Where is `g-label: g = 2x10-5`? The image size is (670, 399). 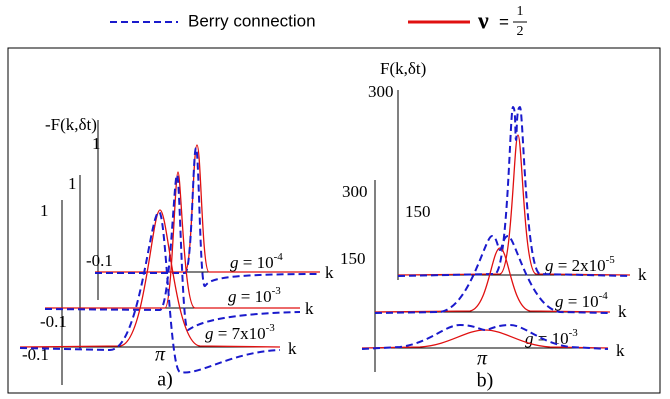 g-label: g = 2x10-5 is located at coordinates (580, 264).